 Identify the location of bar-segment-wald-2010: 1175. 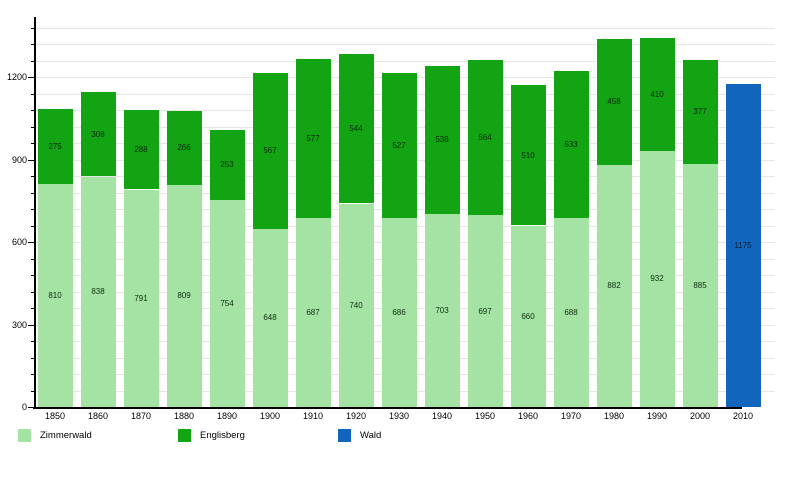
(743, 245).